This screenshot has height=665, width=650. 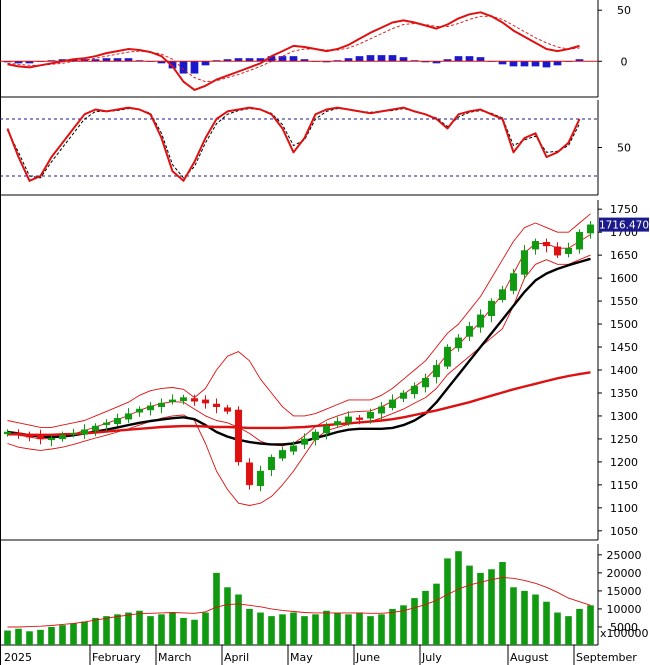 What do you see at coordinates (624, 278) in the screenshot?
I see `price-tick-label: 1600` at bounding box center [624, 278].